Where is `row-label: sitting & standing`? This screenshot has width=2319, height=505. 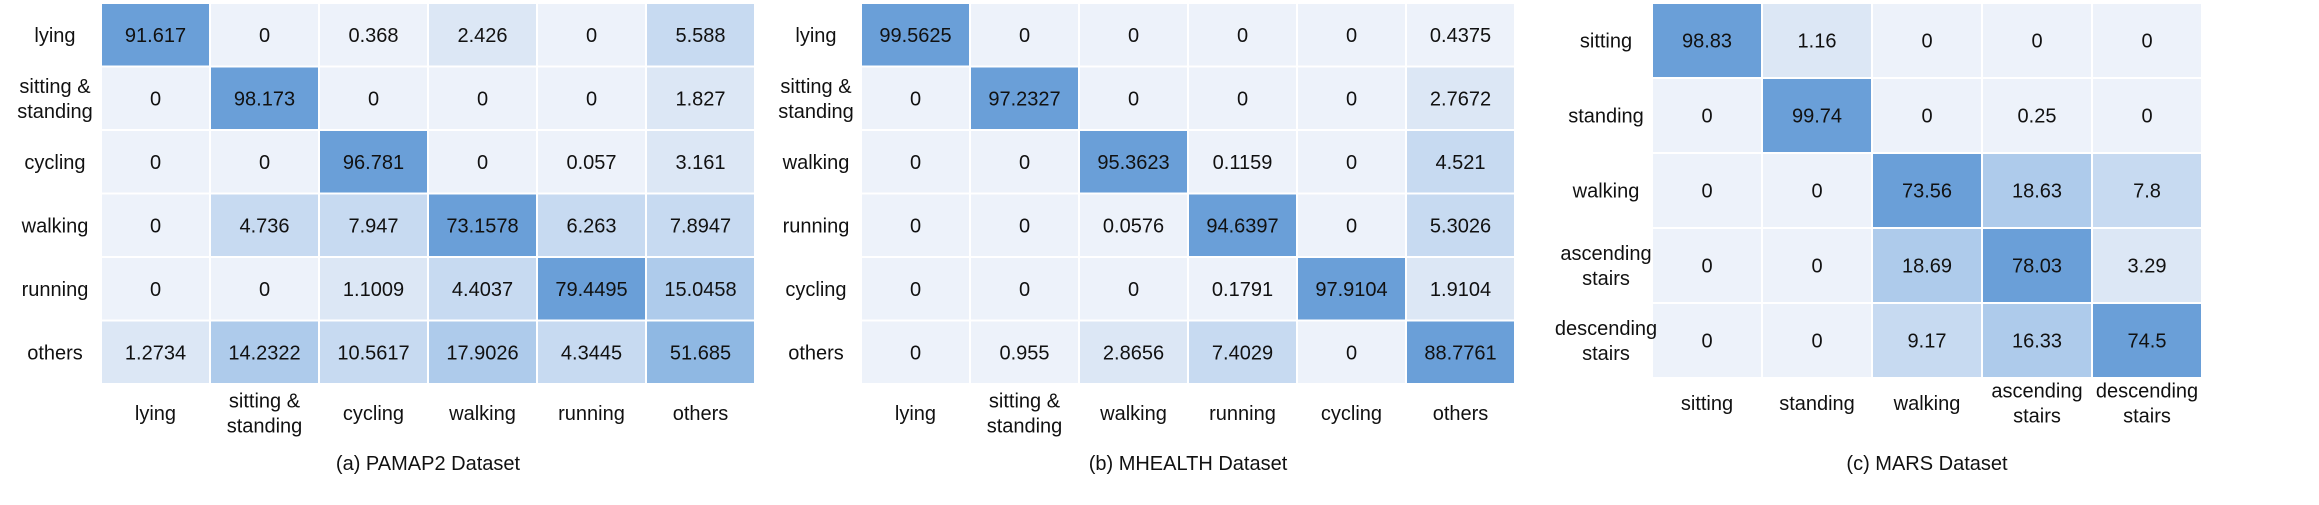 row-label: sitting & standing is located at coordinates (816, 99).